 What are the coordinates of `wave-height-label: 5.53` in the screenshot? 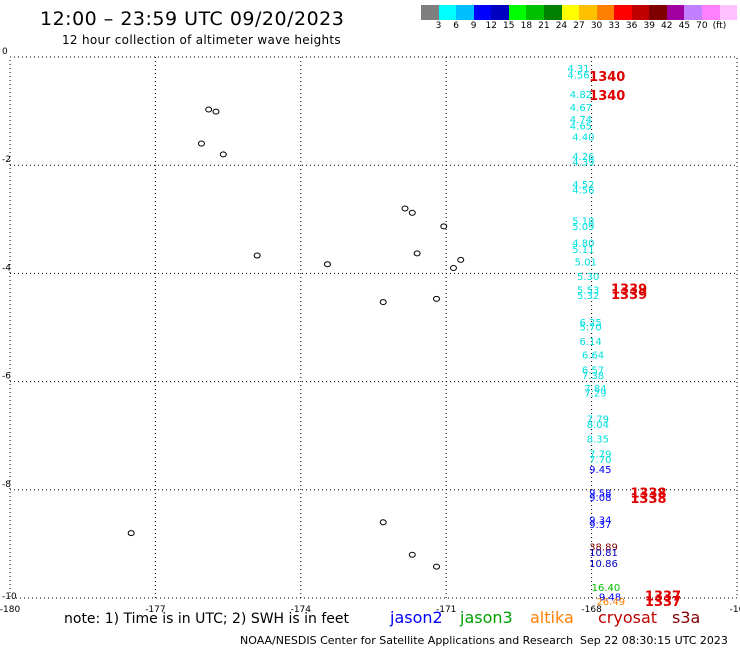 It's located at (588, 291).